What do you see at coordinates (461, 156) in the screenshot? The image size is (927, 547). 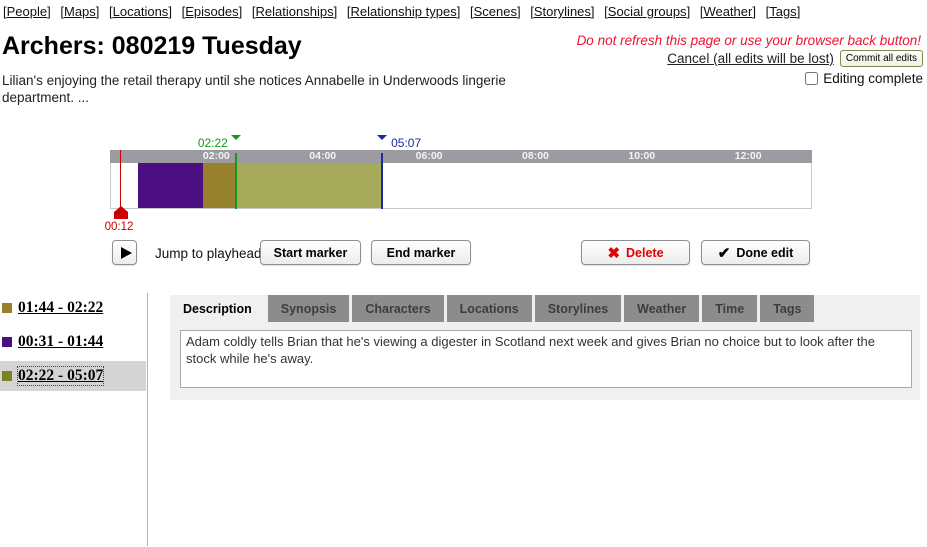 I see `timeline-ruler: 02:00 04:00 06:00 08:00 10:00 12:00` at bounding box center [461, 156].